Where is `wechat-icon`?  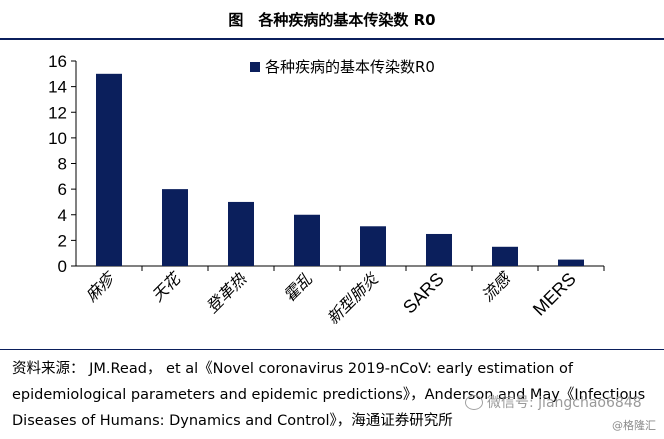 wechat-icon is located at coordinates (474, 402).